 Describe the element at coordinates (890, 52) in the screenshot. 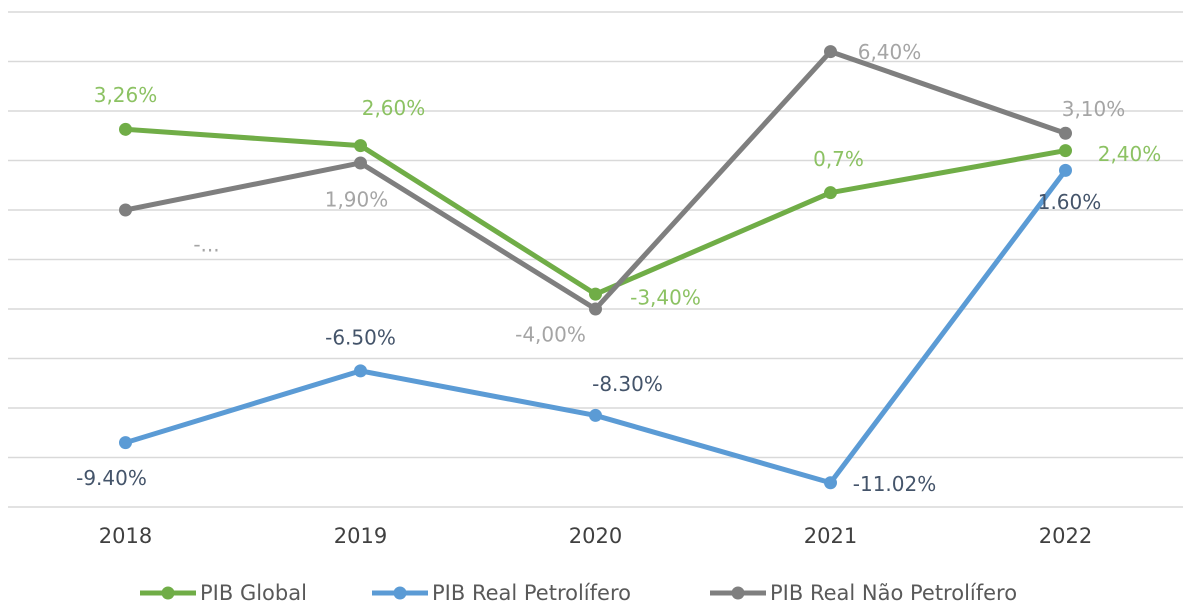

I see `data-label: 6,40%` at that location.